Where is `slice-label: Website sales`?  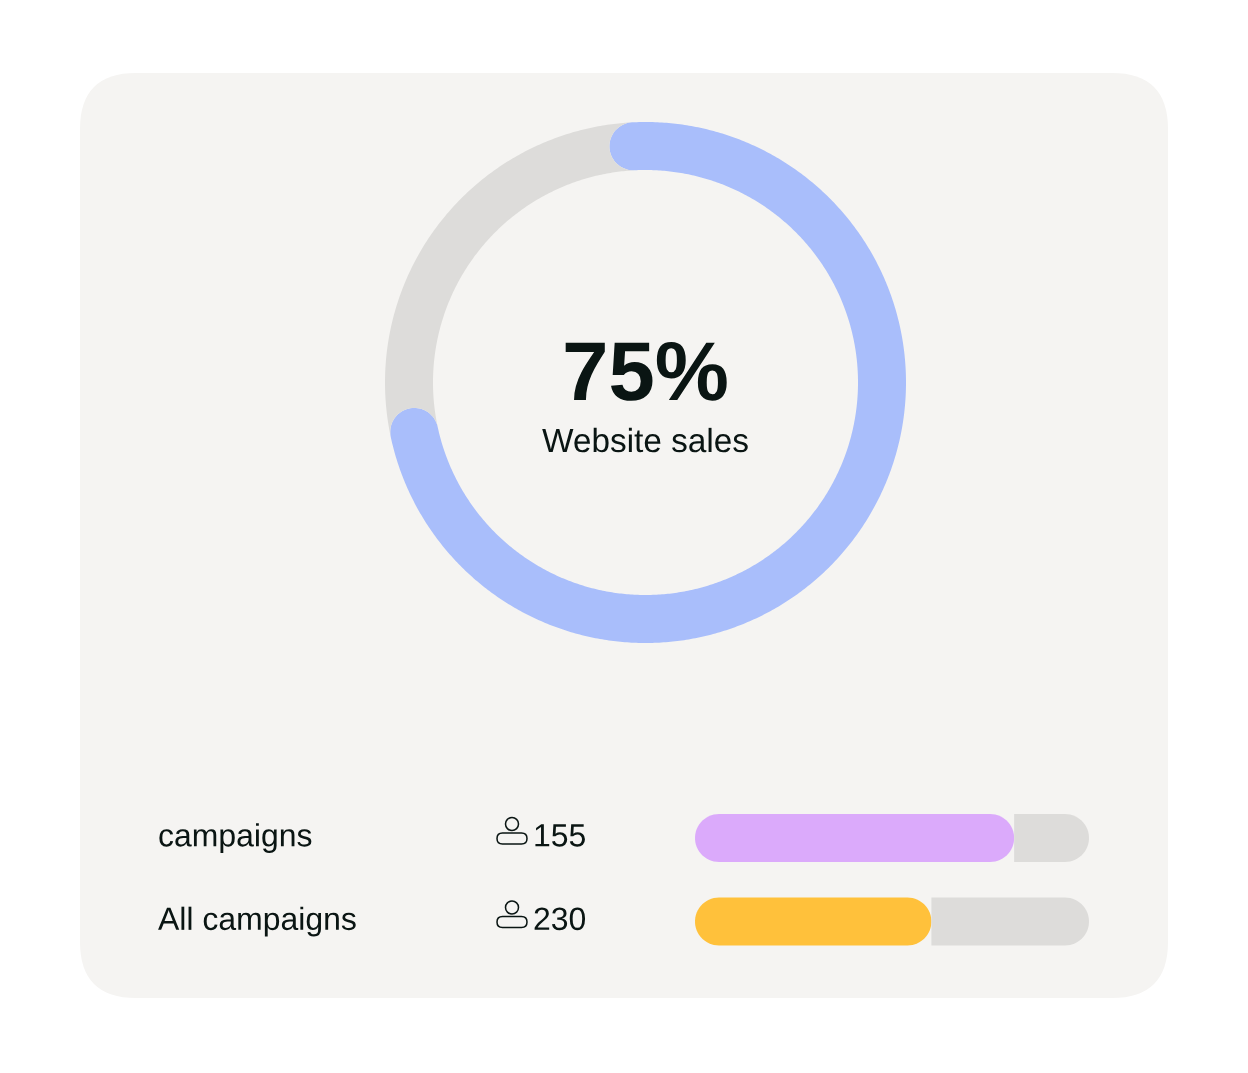
slice-label: Website sales is located at coordinates (645, 440).